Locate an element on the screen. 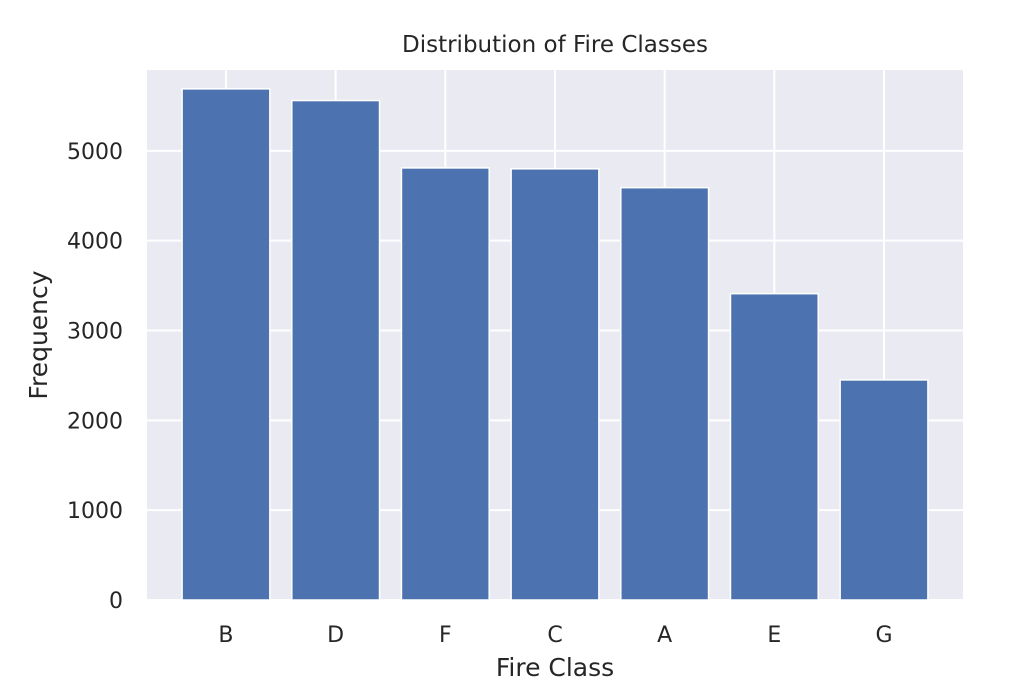 The image size is (1018, 696). y-tick-label: 5000 is located at coordinates (95, 152).